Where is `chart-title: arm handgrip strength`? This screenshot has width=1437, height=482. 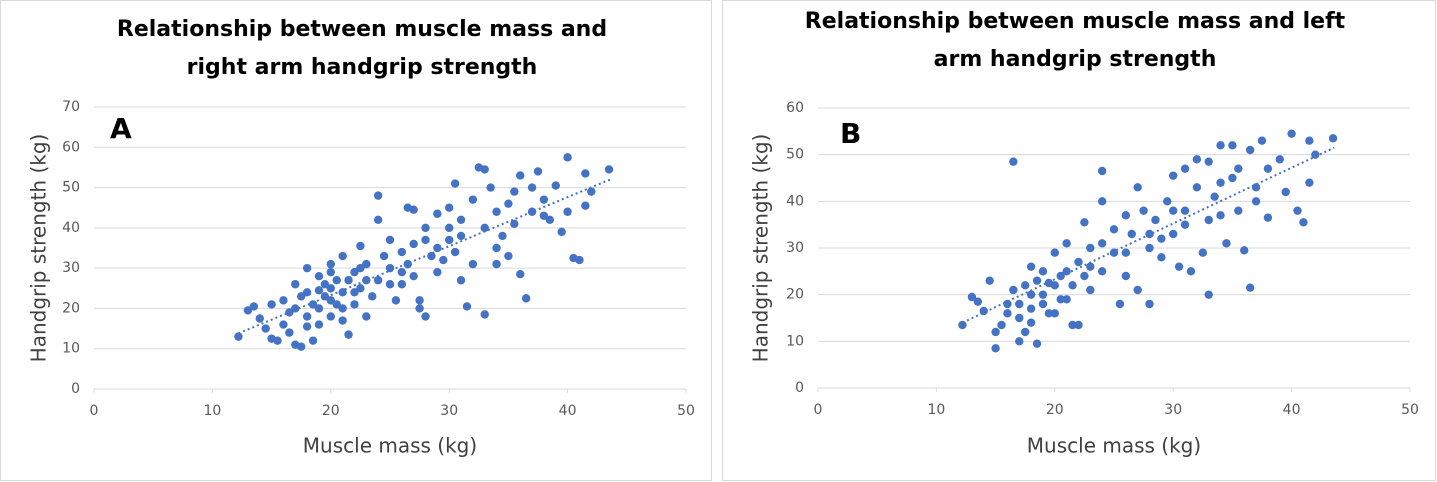
chart-title: arm handgrip strength is located at coordinates (1075, 59).